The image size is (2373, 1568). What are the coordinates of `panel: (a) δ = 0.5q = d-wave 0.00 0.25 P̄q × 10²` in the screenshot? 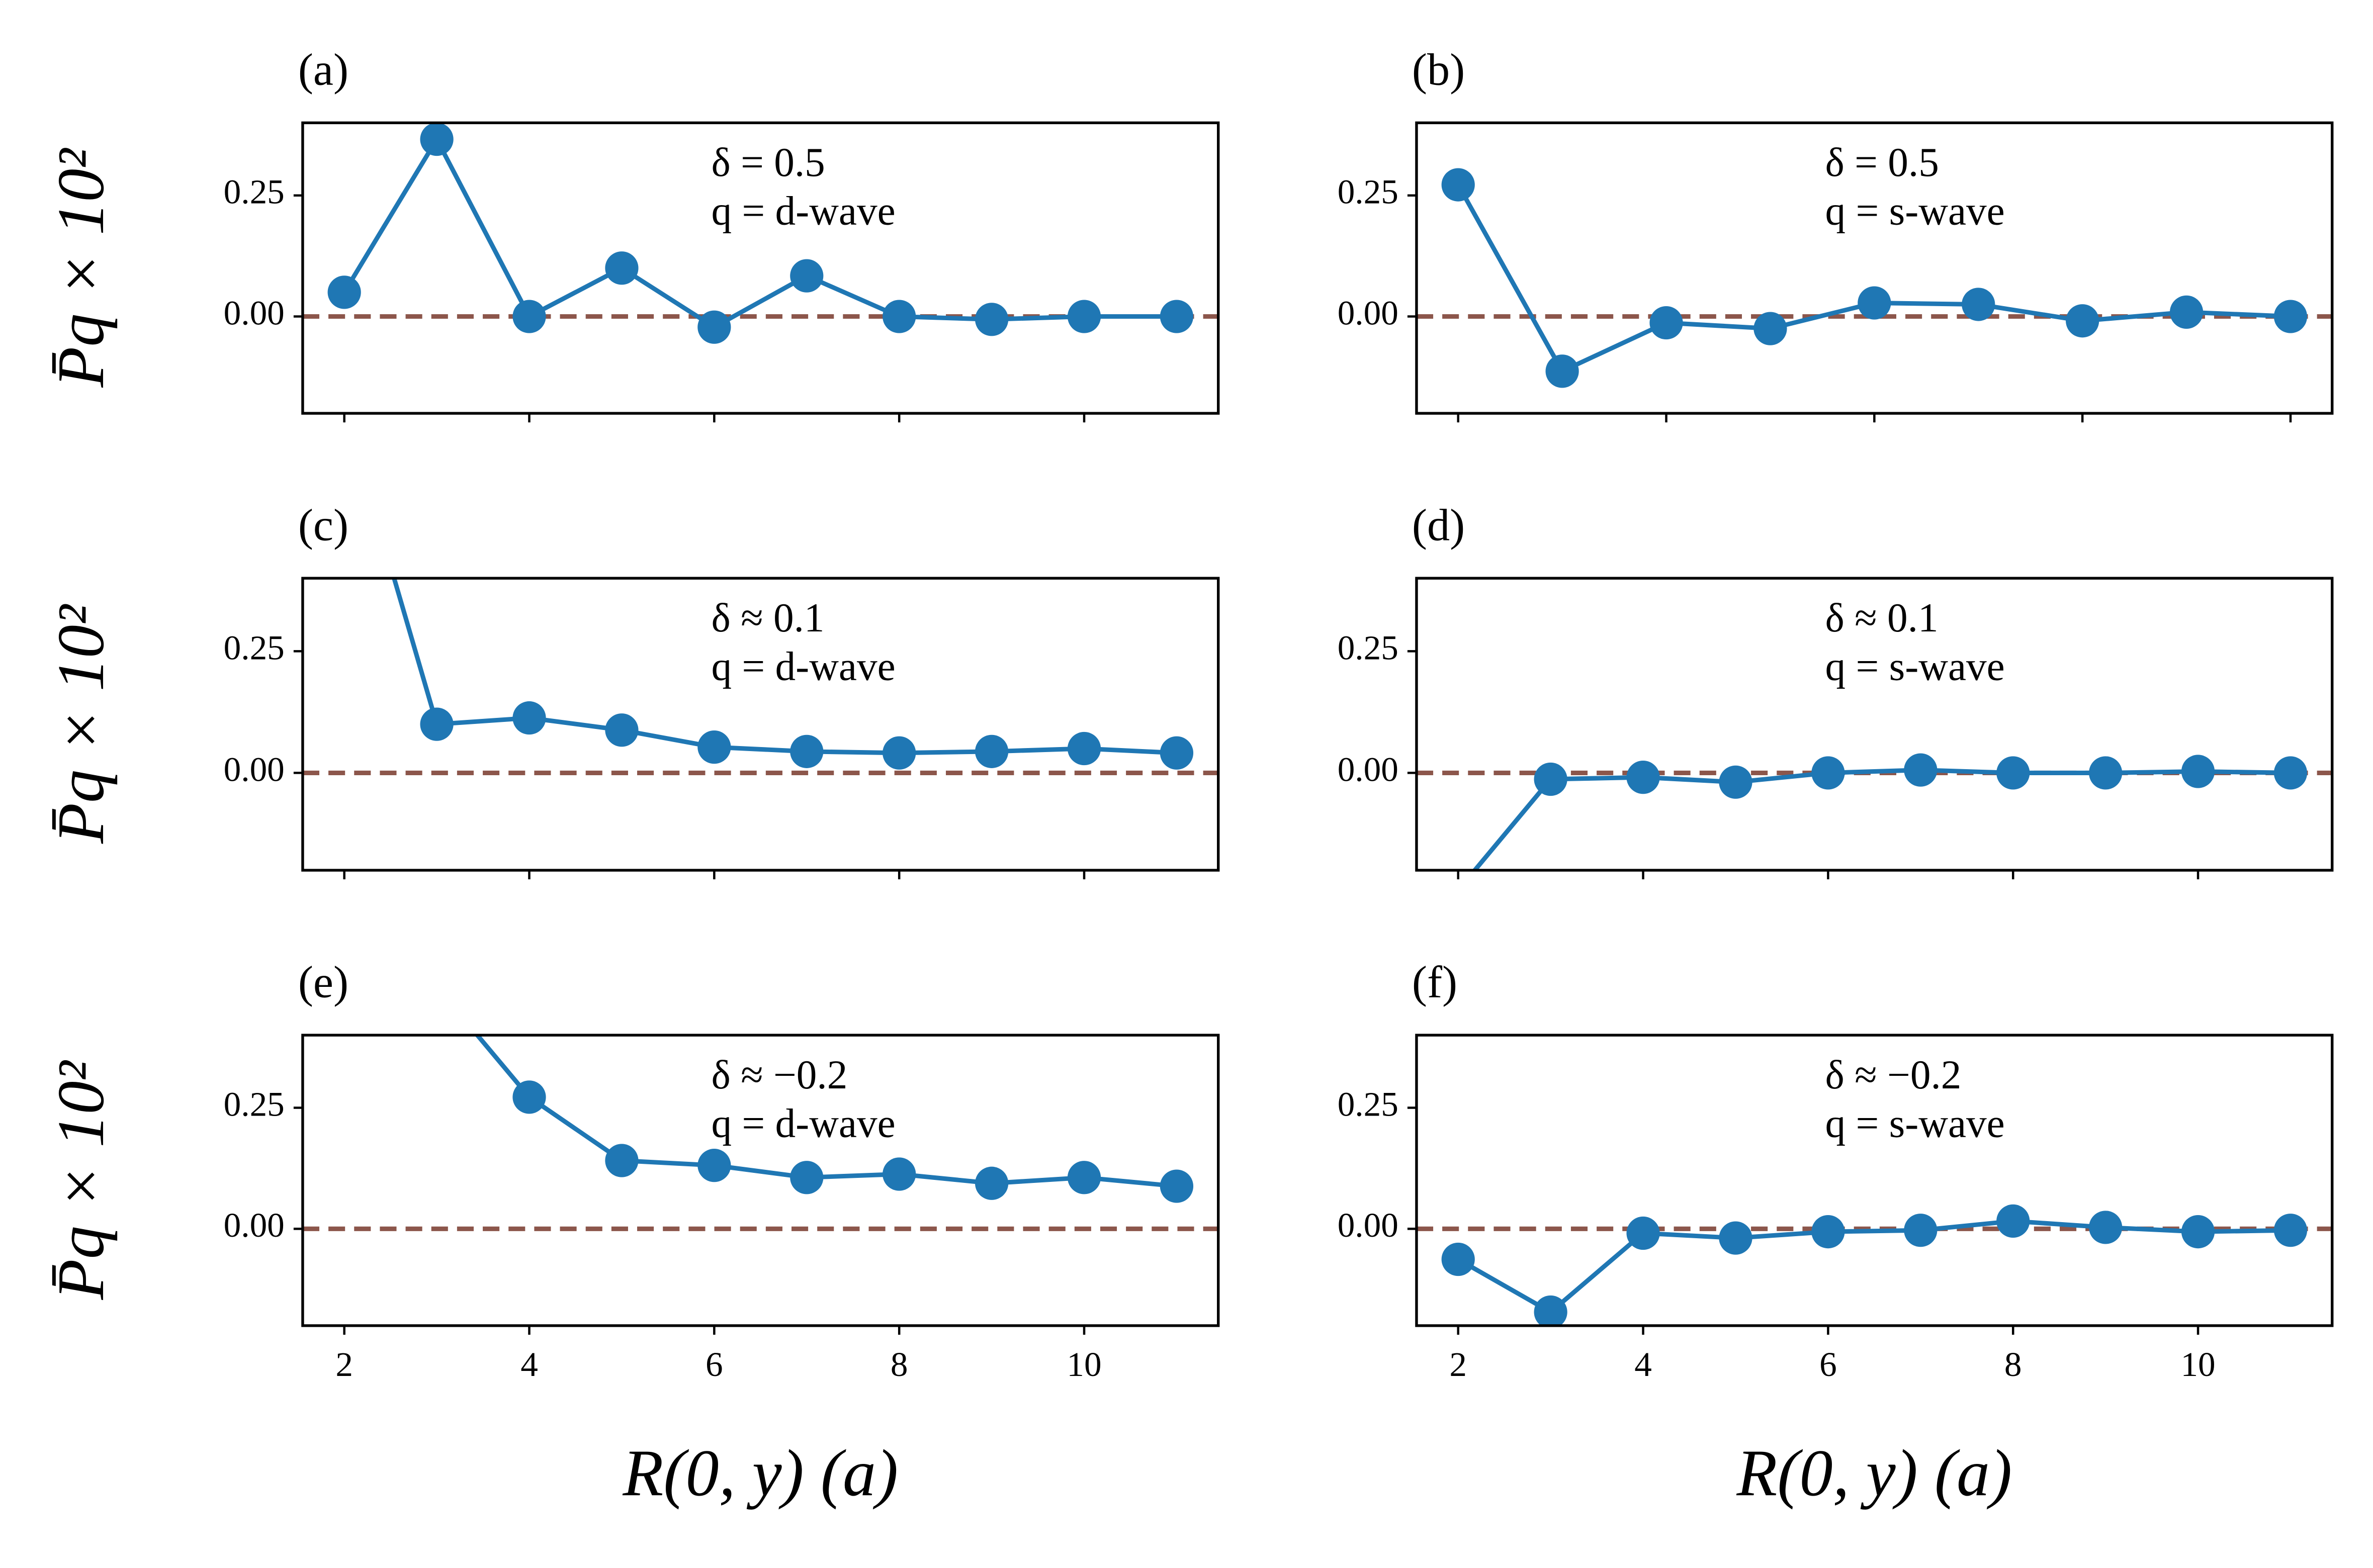 It's located at (632, 234).